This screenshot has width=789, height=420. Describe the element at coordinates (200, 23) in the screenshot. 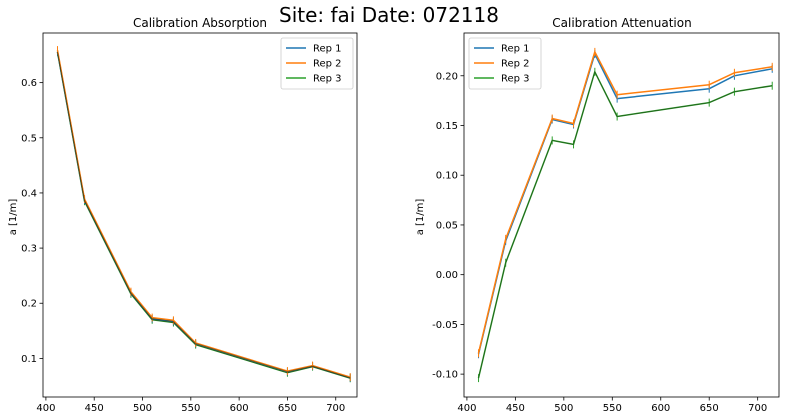

I see `panel-title: Calibration Absorption` at that location.